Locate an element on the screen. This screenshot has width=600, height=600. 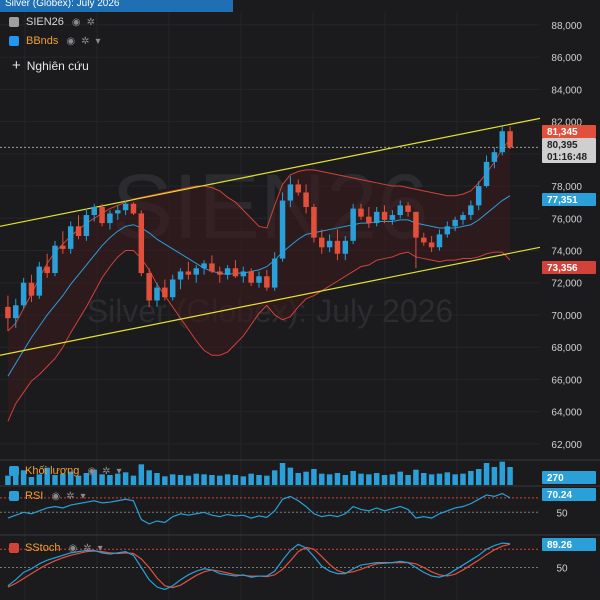
bb-middle-tag: 77,351 is located at coordinates (569, 199).